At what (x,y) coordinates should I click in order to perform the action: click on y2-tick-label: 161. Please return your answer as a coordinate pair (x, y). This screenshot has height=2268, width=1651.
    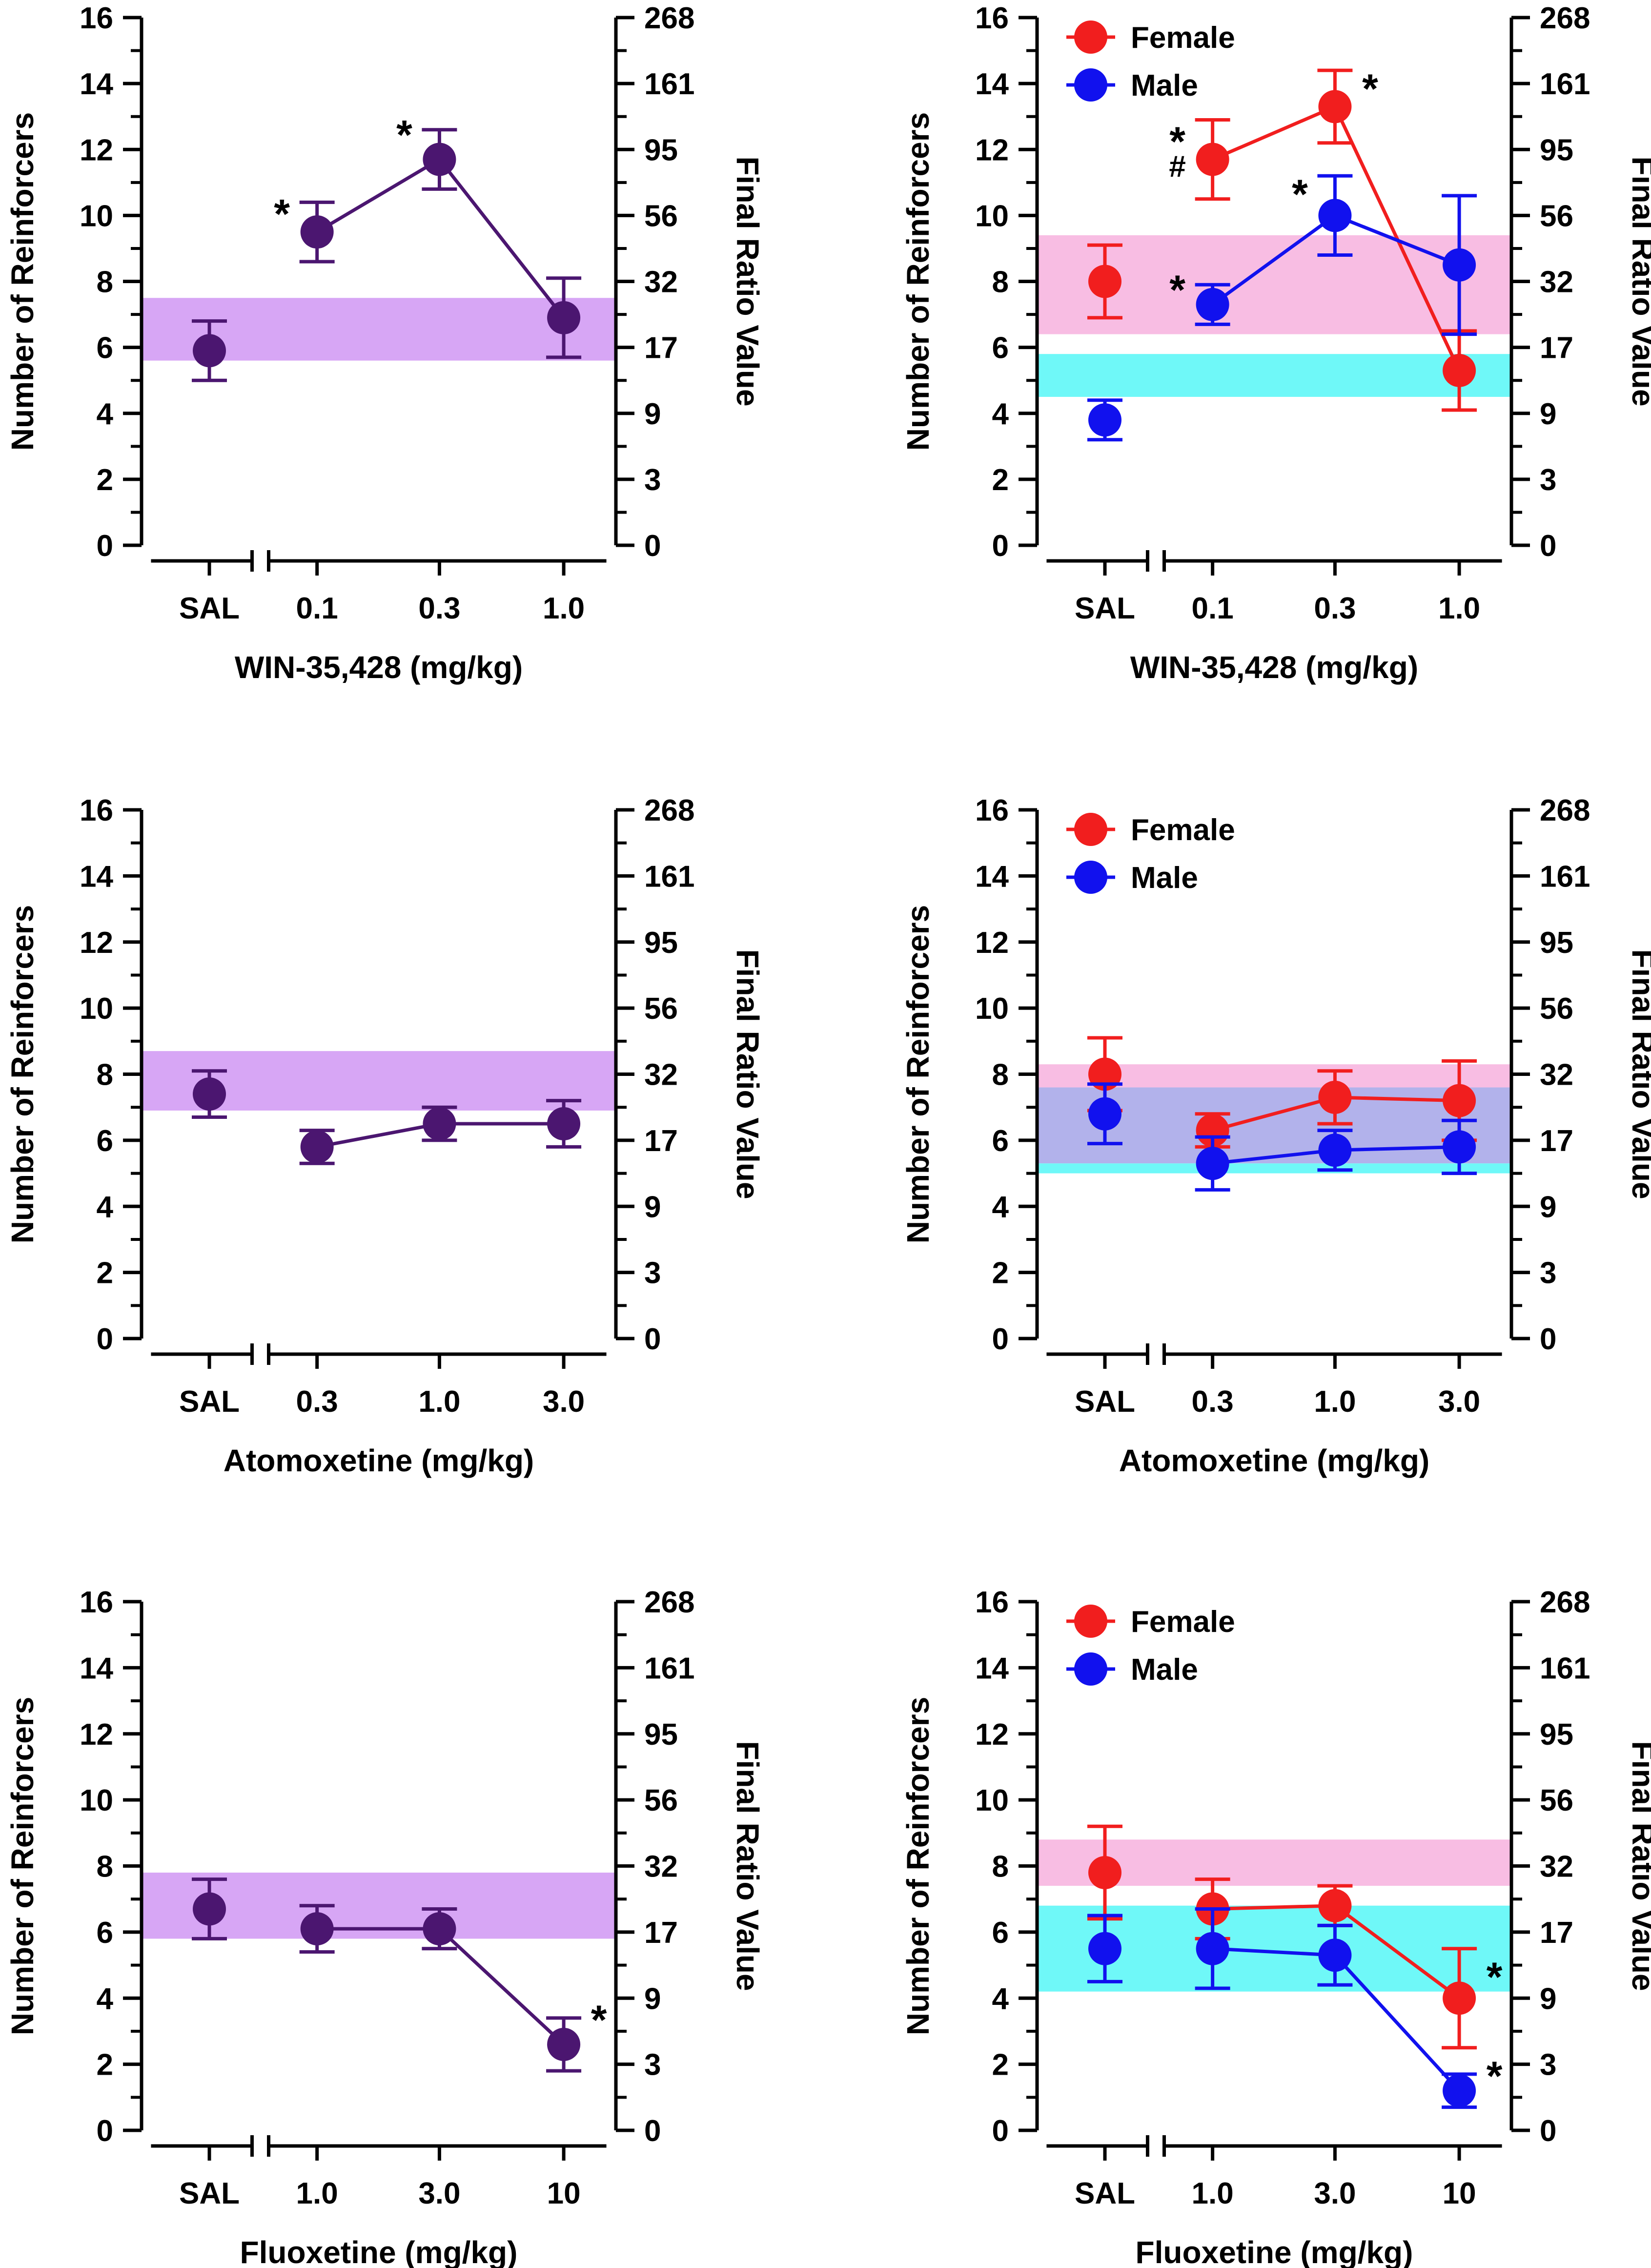
    Looking at the image, I should click on (669, 876).